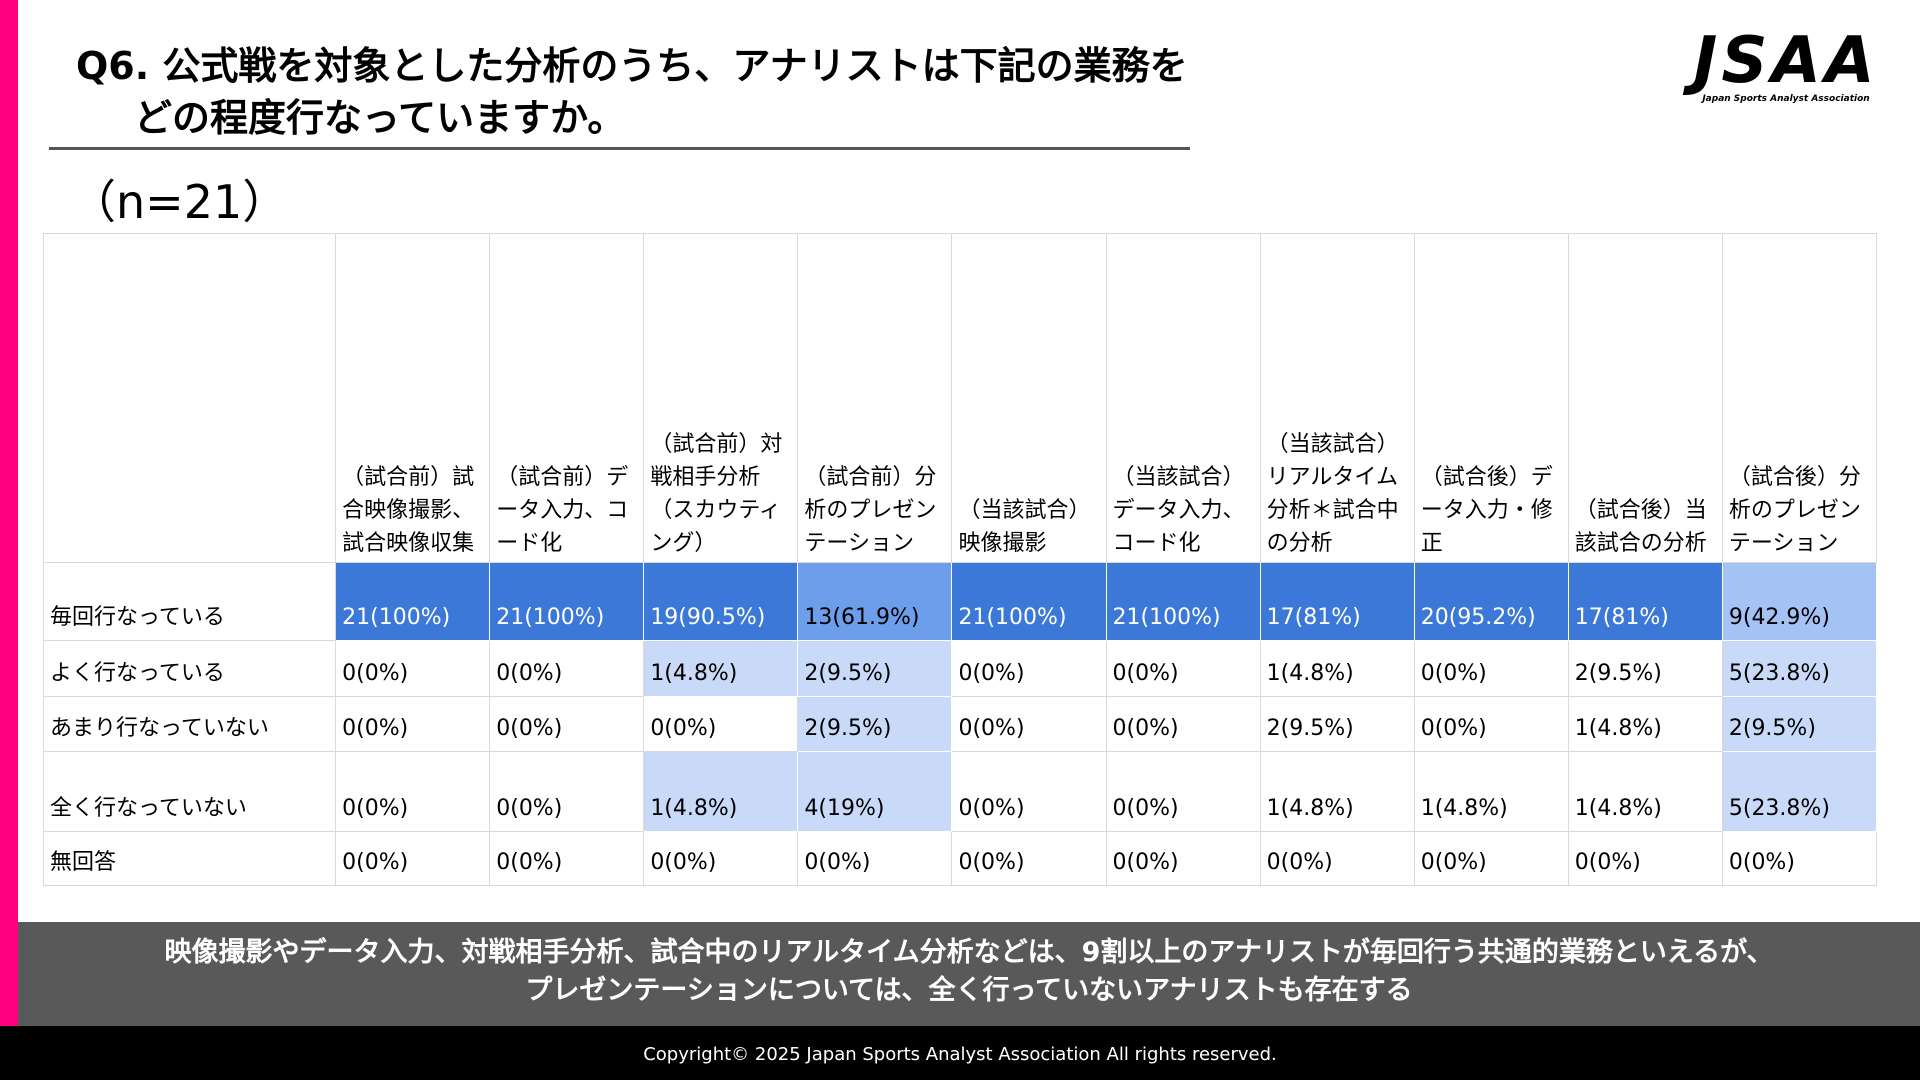  What do you see at coordinates (1799, 398) in the screenshot?
I see `column-header: （試合後）分析のプレゼンテーション` at bounding box center [1799, 398].